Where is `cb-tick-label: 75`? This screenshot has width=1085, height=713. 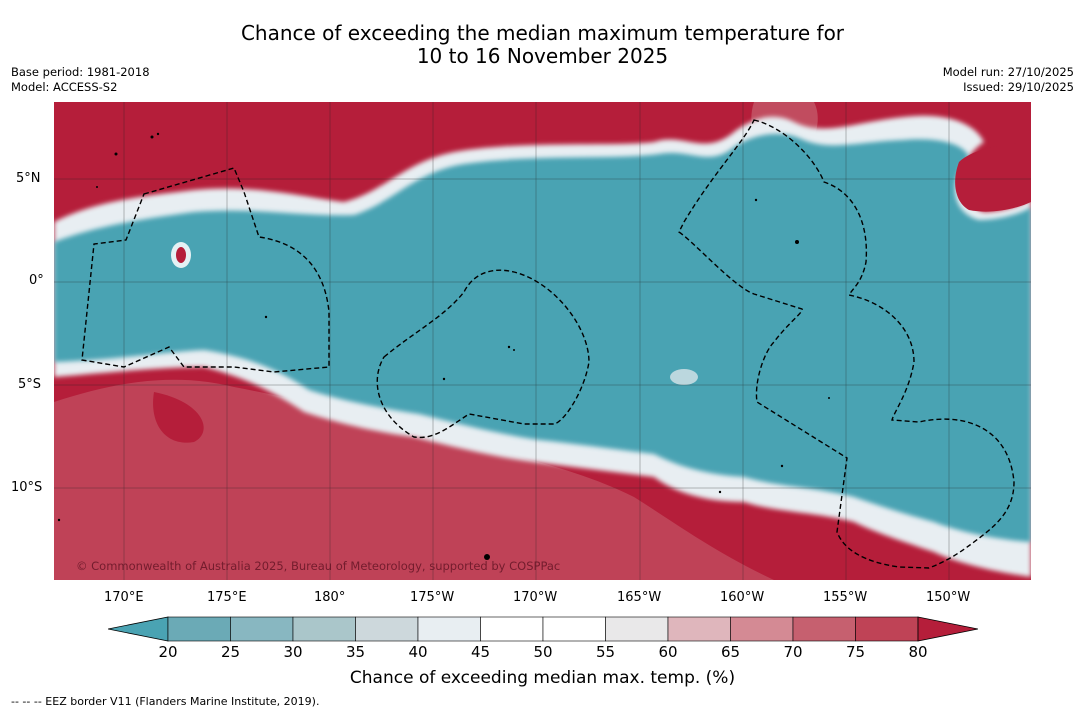
cb-tick-label: 75 is located at coordinates (855, 652).